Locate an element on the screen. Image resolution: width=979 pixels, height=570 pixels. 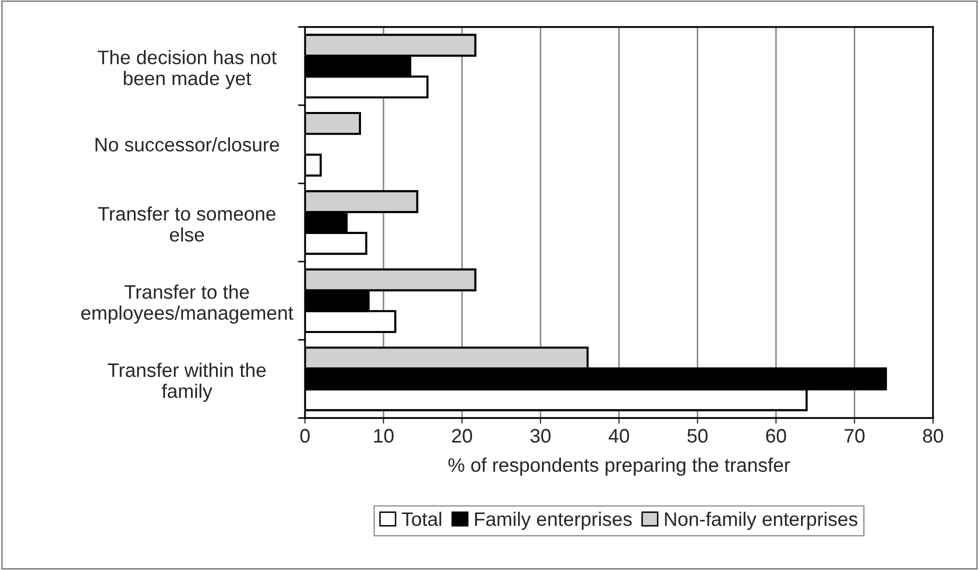
x-tick-label: 60 is located at coordinates (776, 435).